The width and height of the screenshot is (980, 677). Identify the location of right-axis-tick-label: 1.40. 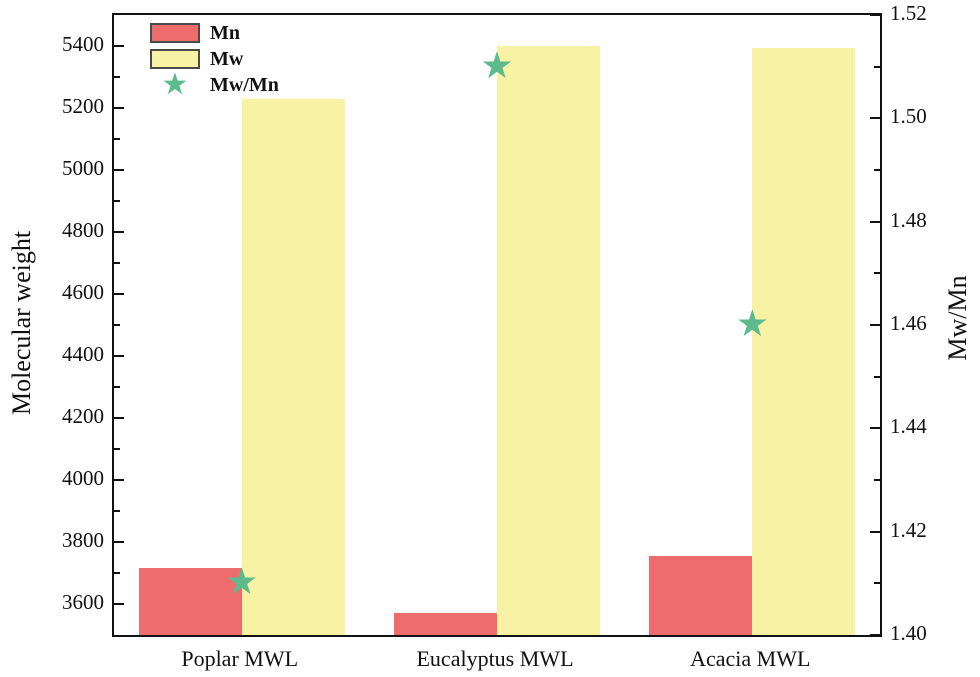
(908, 633).